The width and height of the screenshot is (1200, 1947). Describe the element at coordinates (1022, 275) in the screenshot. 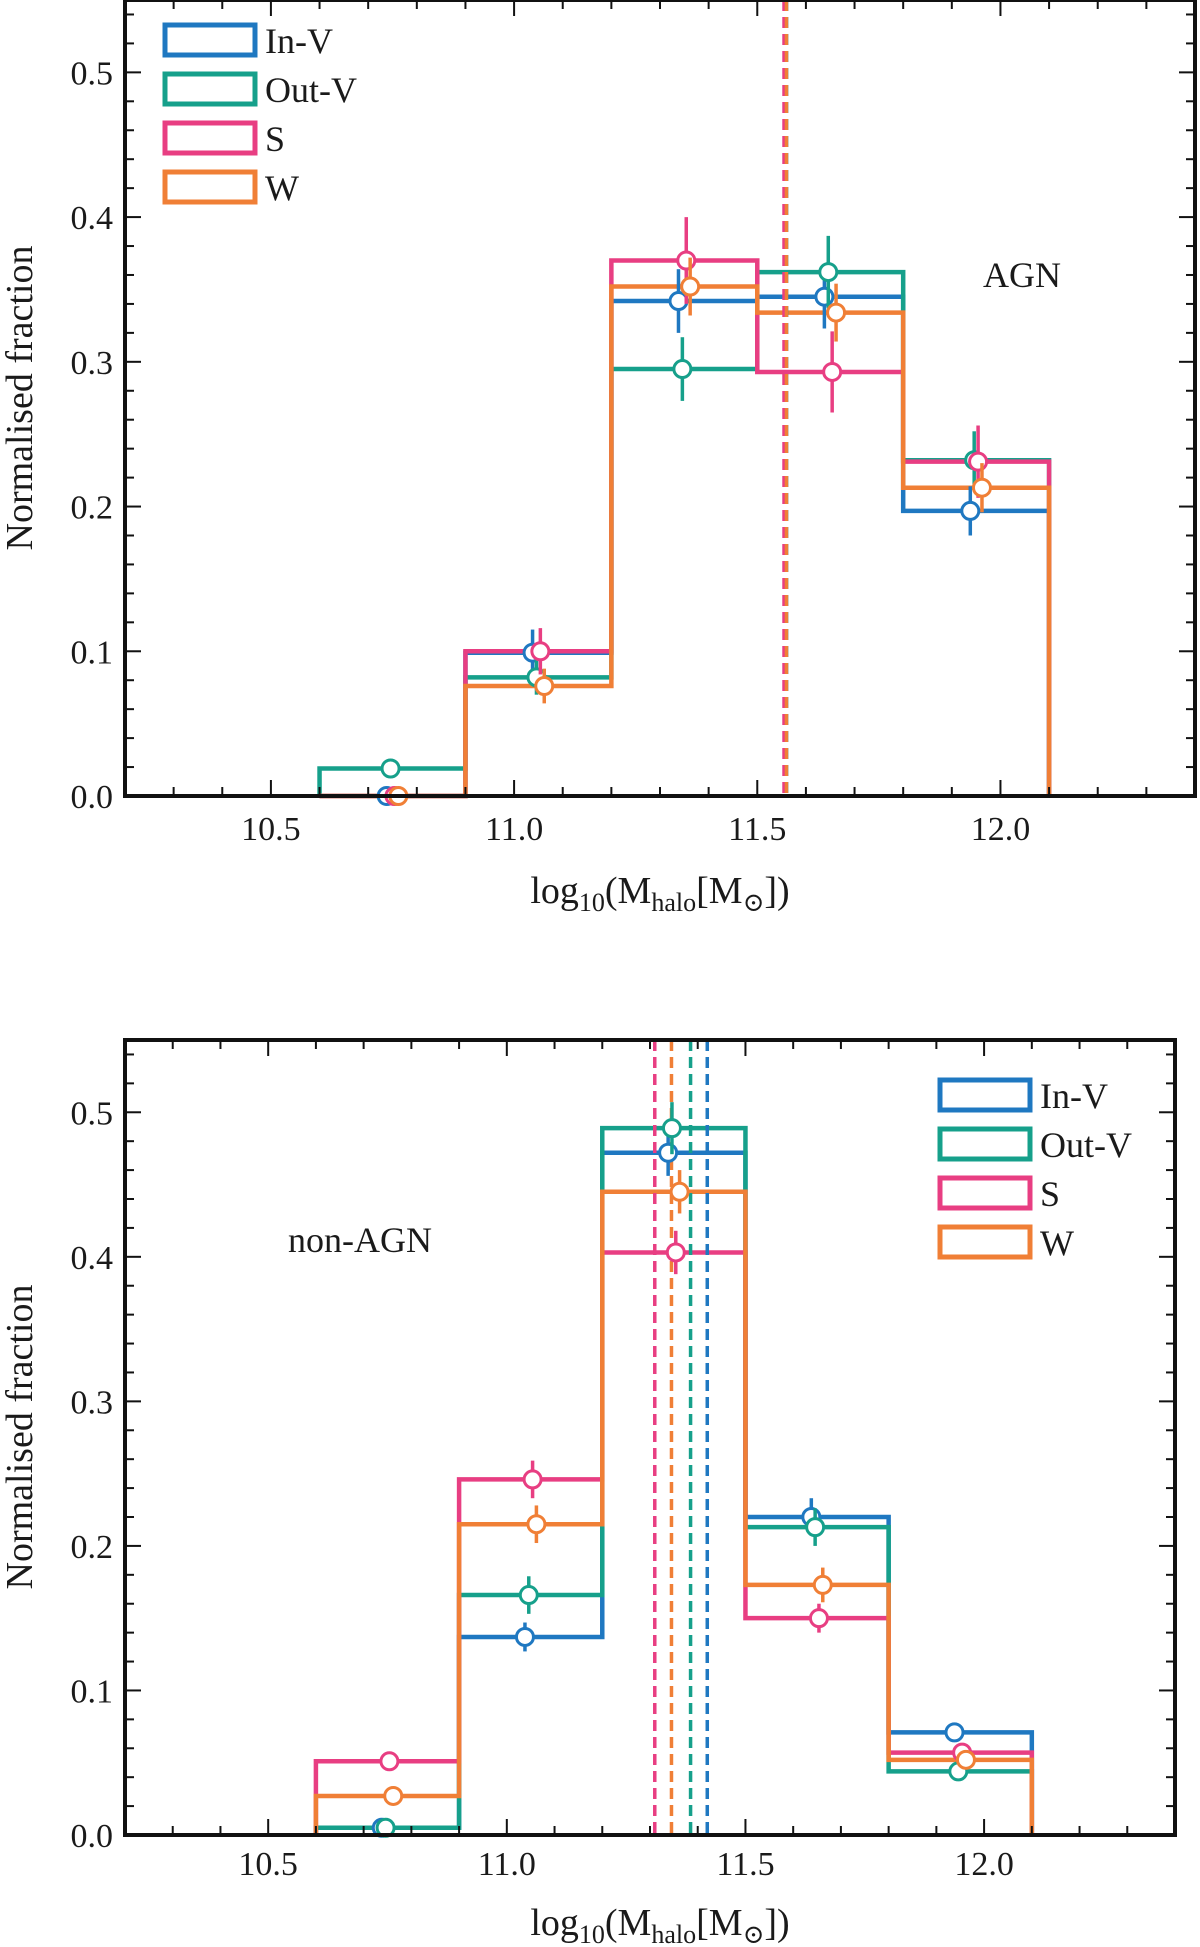

I see `panel-annotation: AGN` at that location.